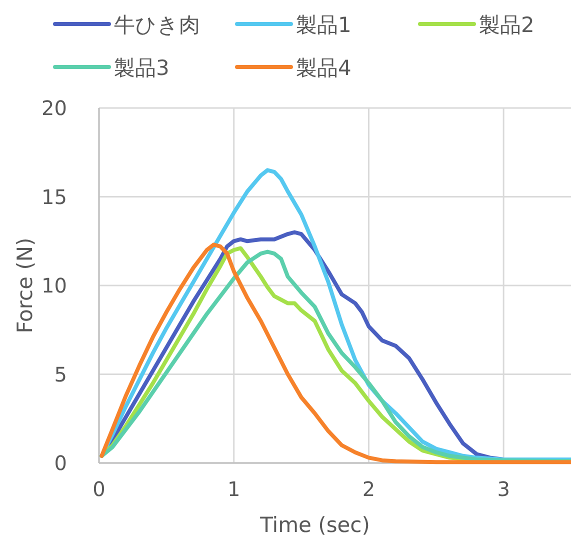 Image resolution: width=571 pixels, height=539 pixels. I want to click on y-tick-label: 10, so click(54, 286).